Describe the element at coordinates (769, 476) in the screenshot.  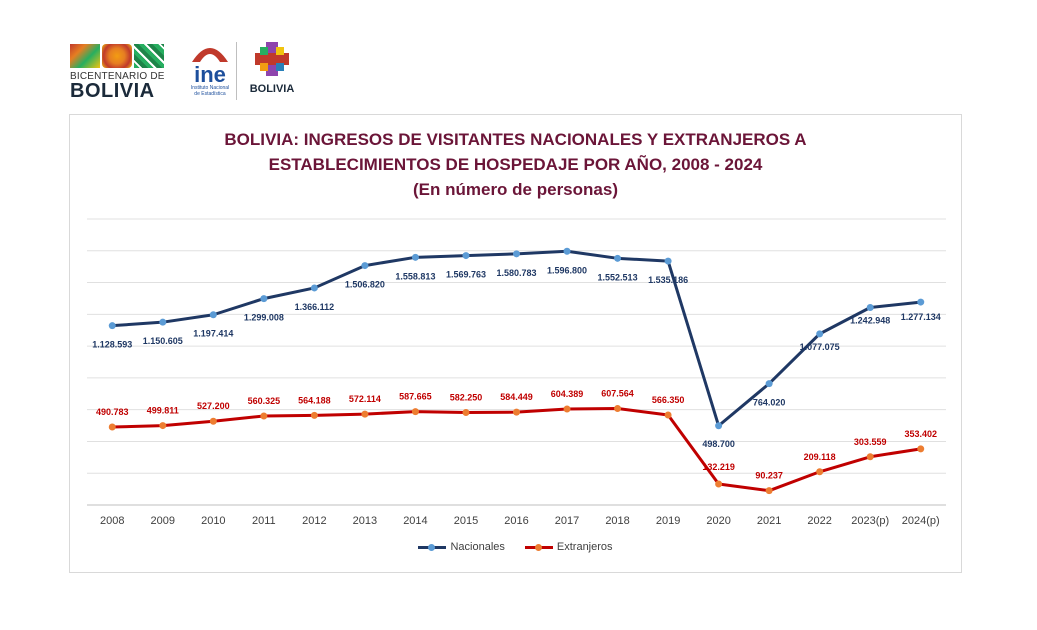
I see `data-label-extranjeros: 90.237` at that location.